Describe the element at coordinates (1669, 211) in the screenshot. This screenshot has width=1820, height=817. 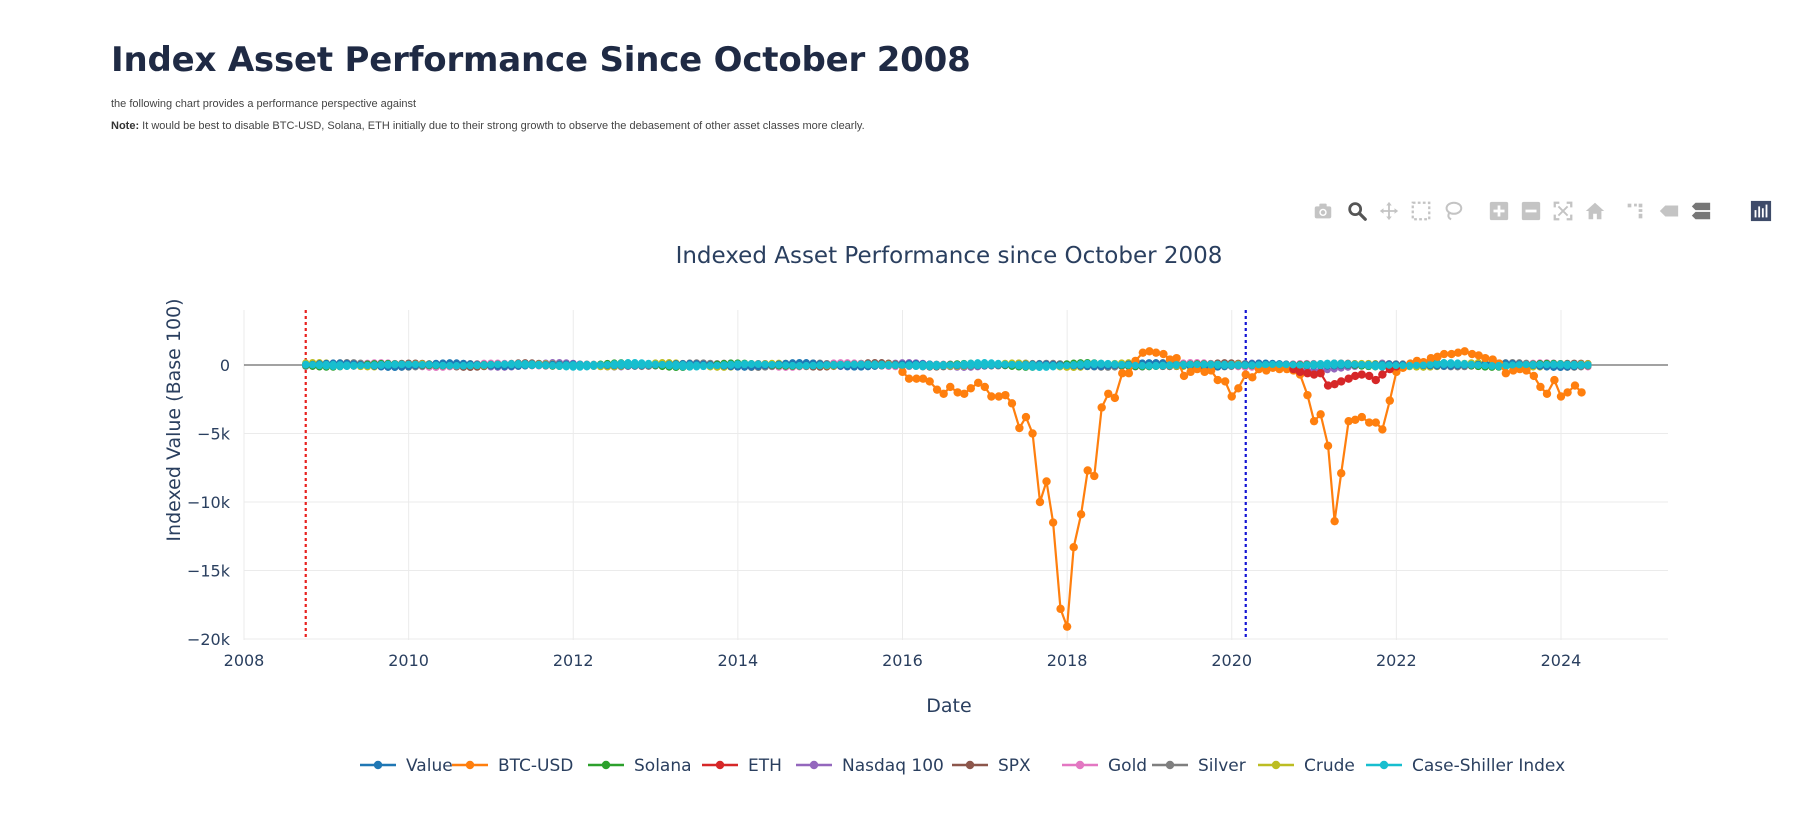
I see `hover-closest-icon` at that location.